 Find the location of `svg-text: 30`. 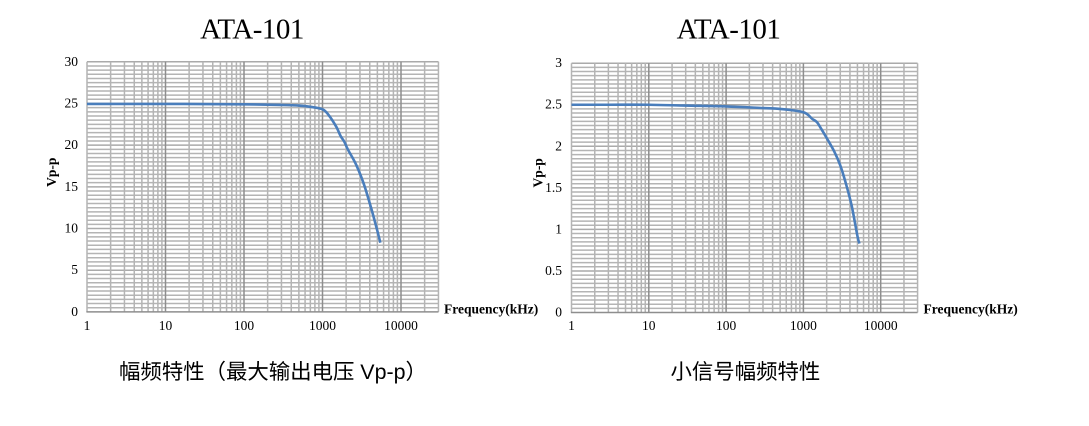

svg-text: 30 is located at coordinates (72, 61).